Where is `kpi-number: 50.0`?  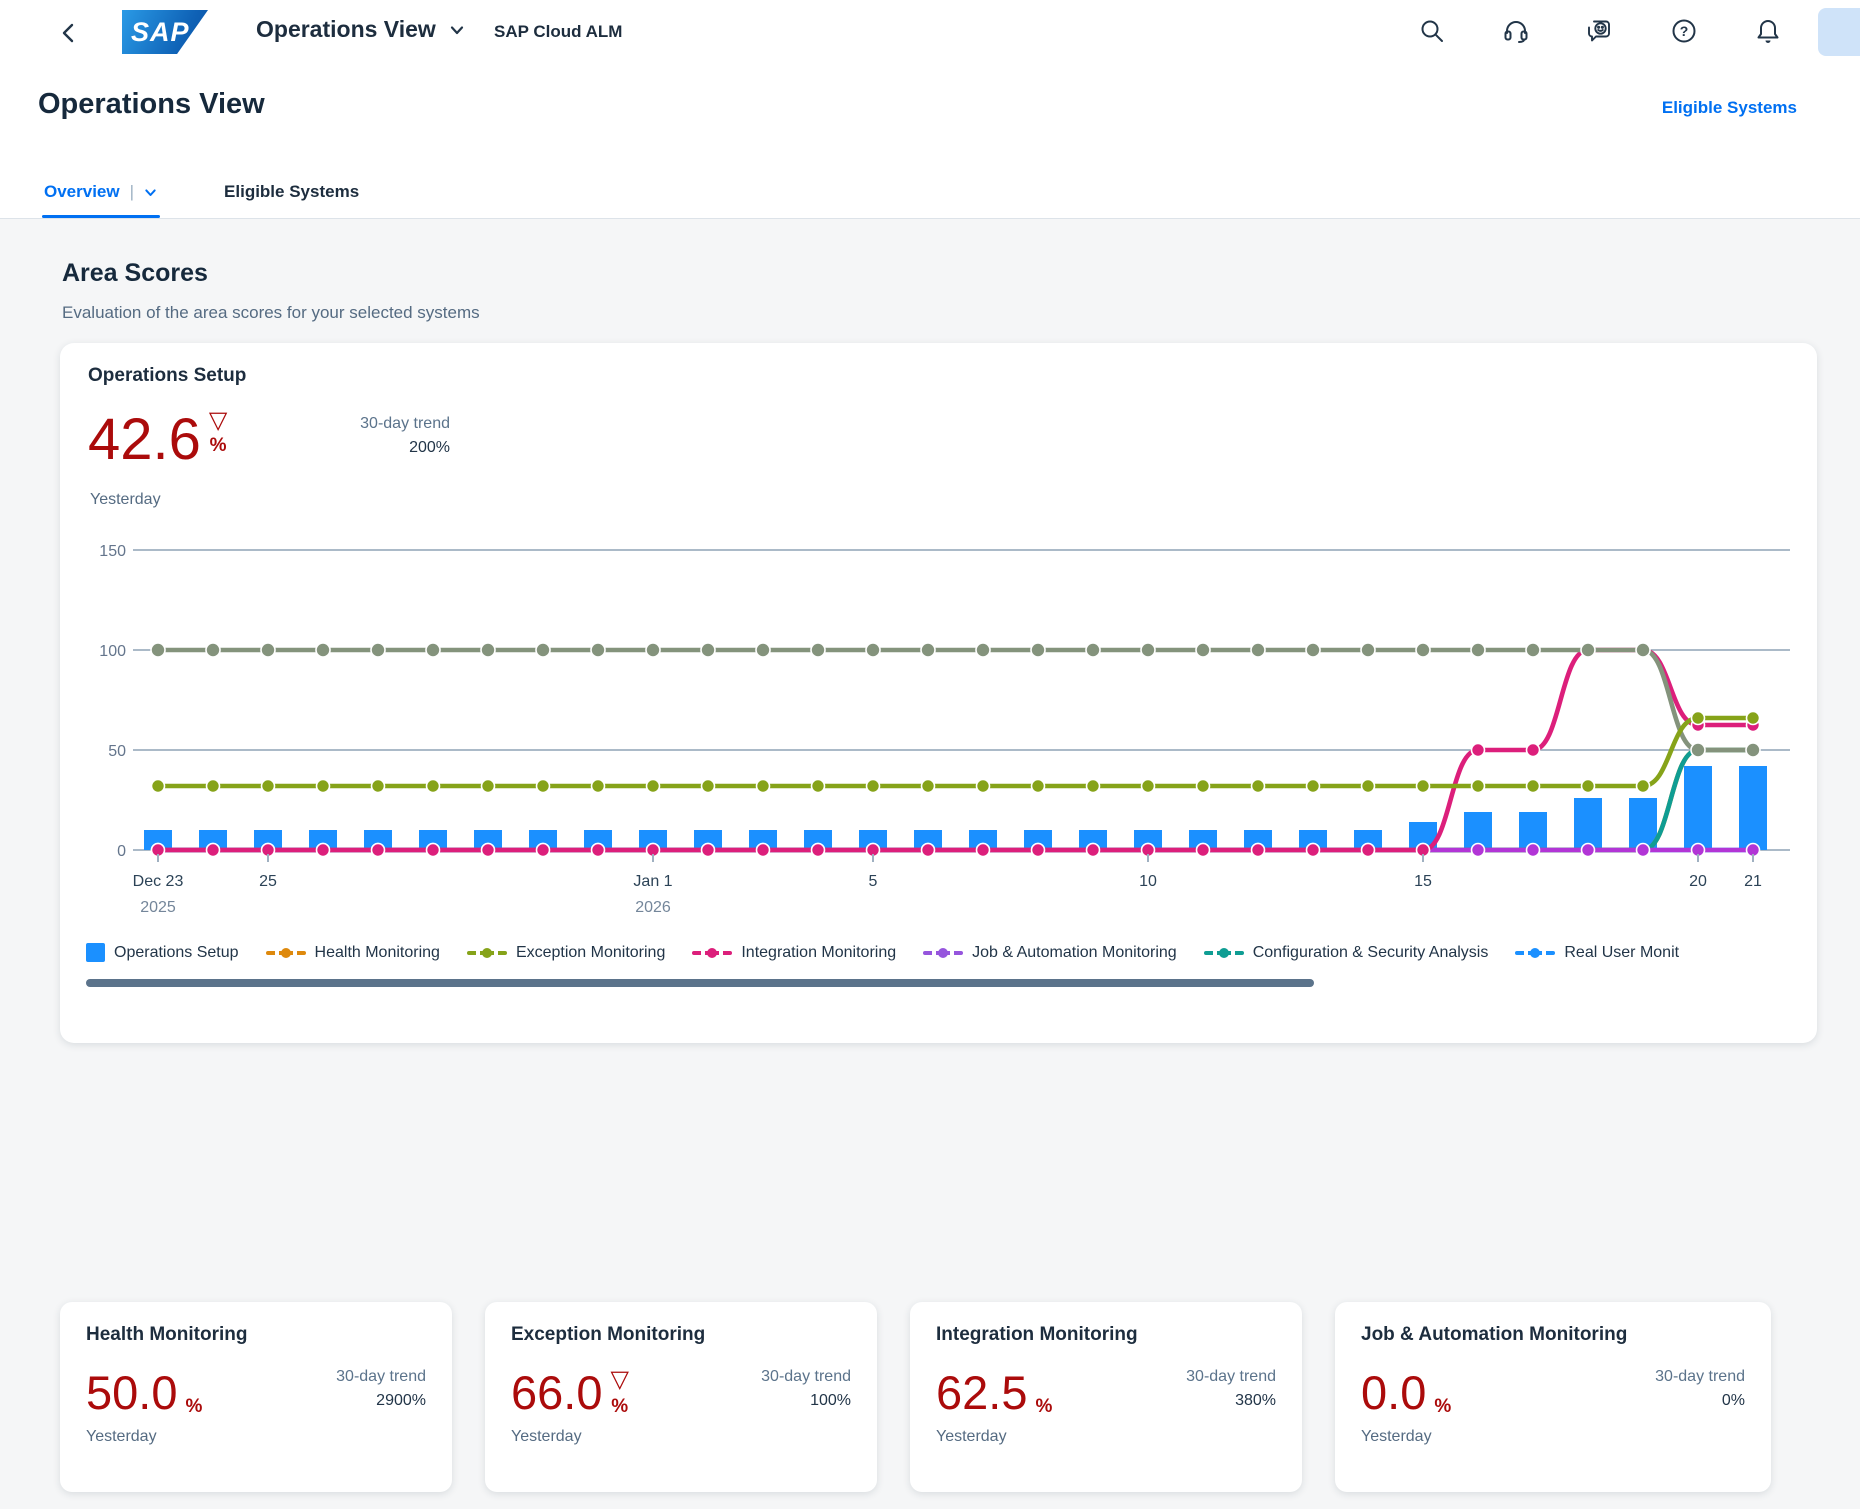 kpi-number: 50.0 is located at coordinates (132, 1392).